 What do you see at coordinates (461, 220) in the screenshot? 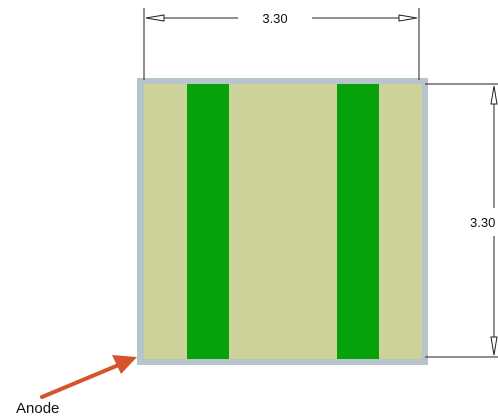
I see `height-dimension` at bounding box center [461, 220].